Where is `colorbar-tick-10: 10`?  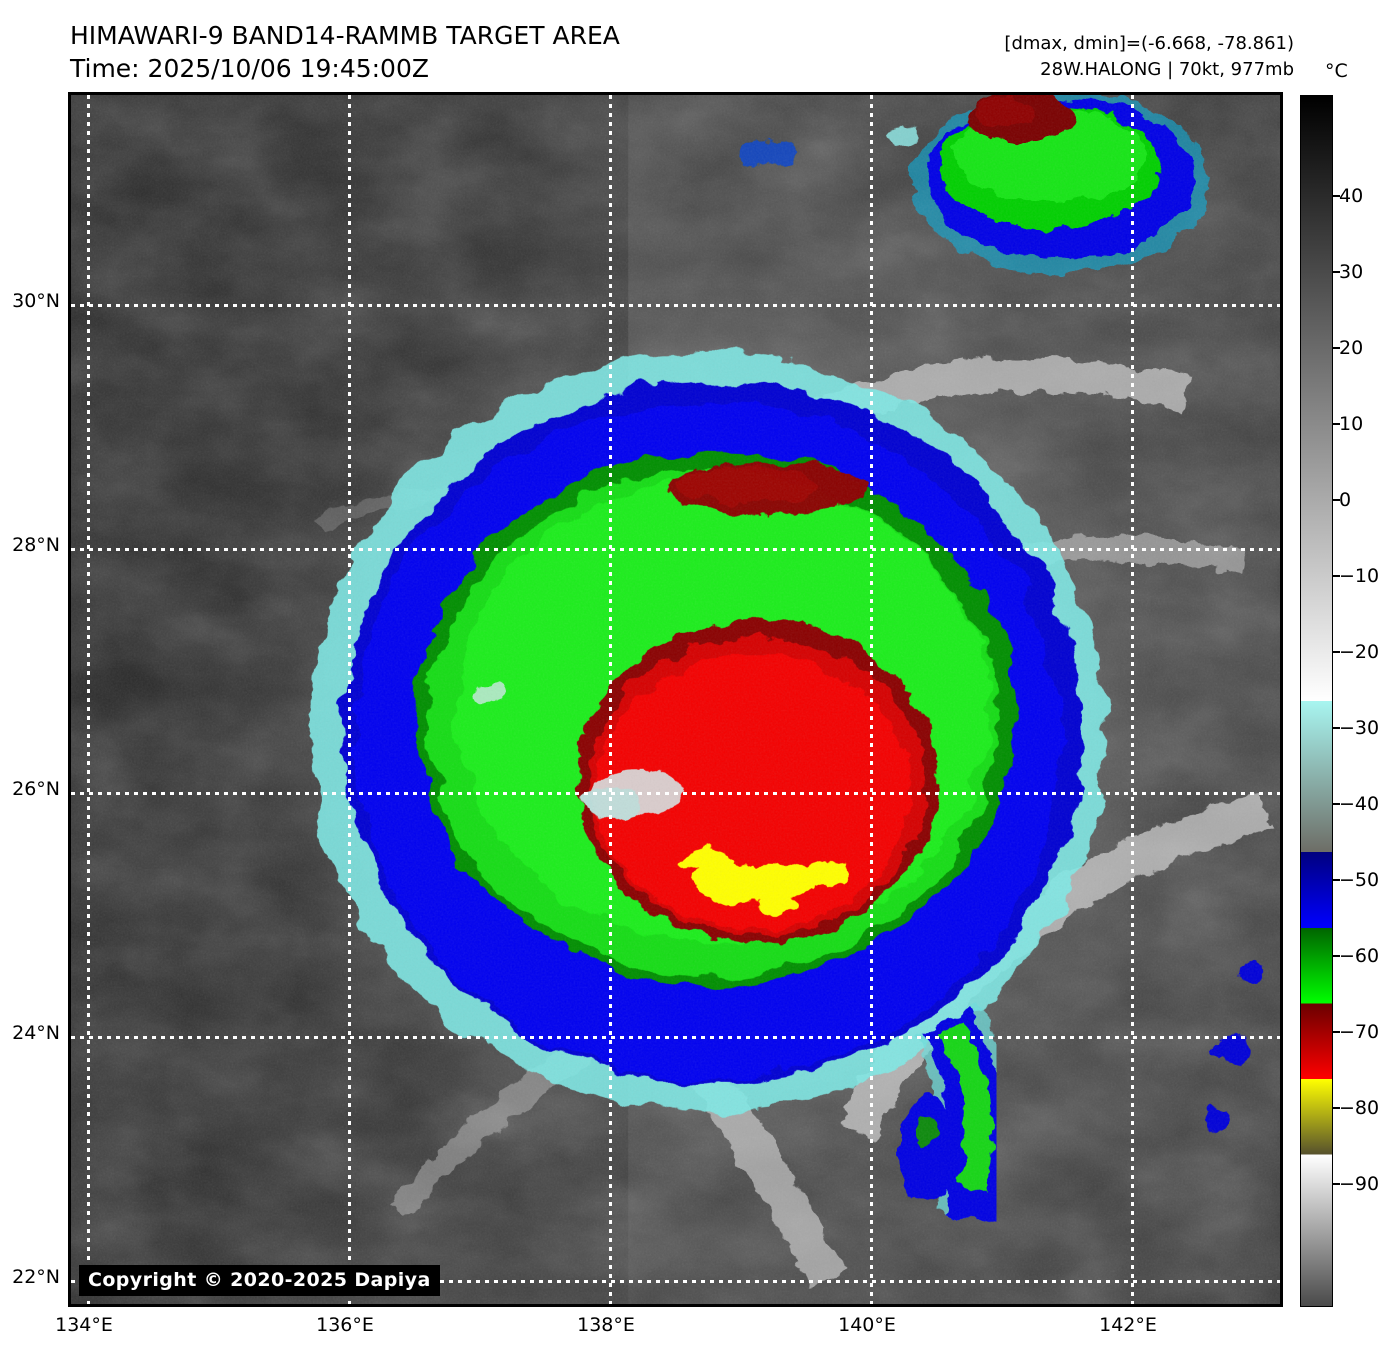 colorbar-tick-10: 10 is located at coordinates (1351, 424).